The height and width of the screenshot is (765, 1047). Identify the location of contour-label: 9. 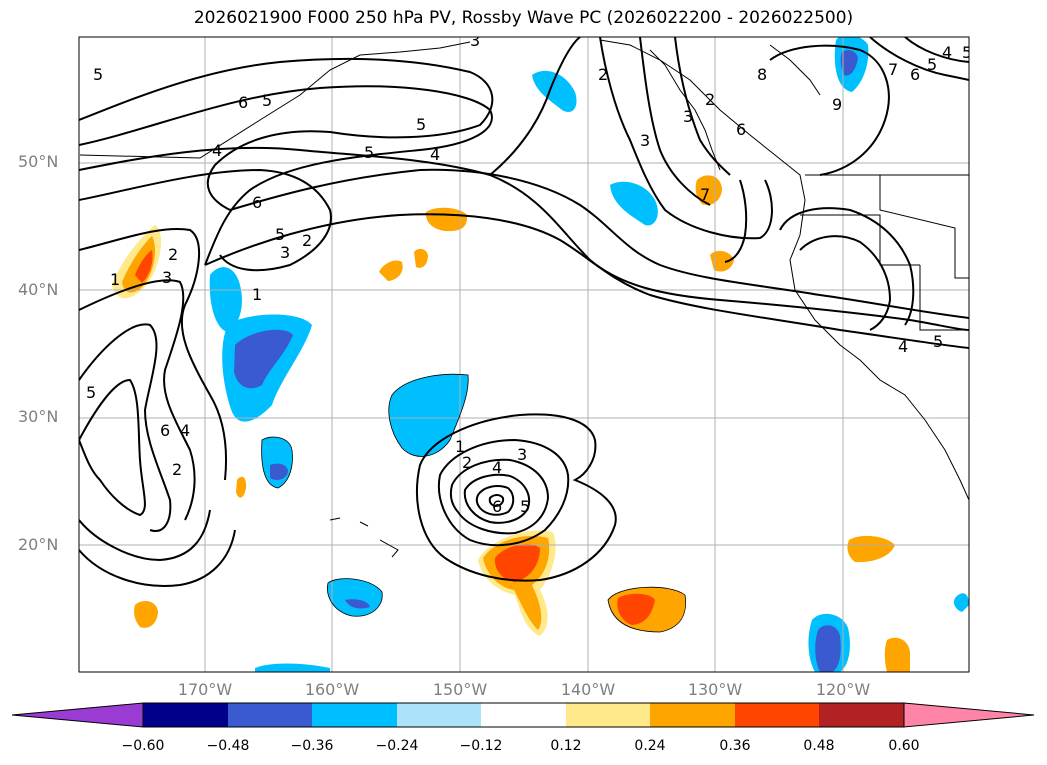
(837, 104).